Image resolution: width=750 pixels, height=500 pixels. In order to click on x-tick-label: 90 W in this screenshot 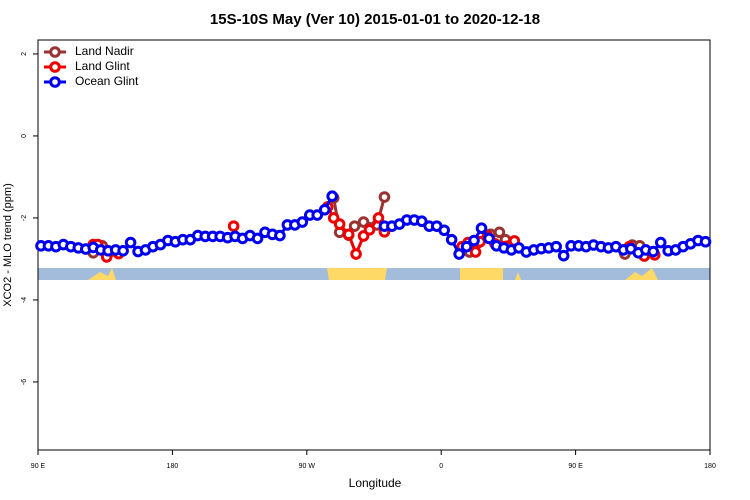, I will do `click(307, 466)`.